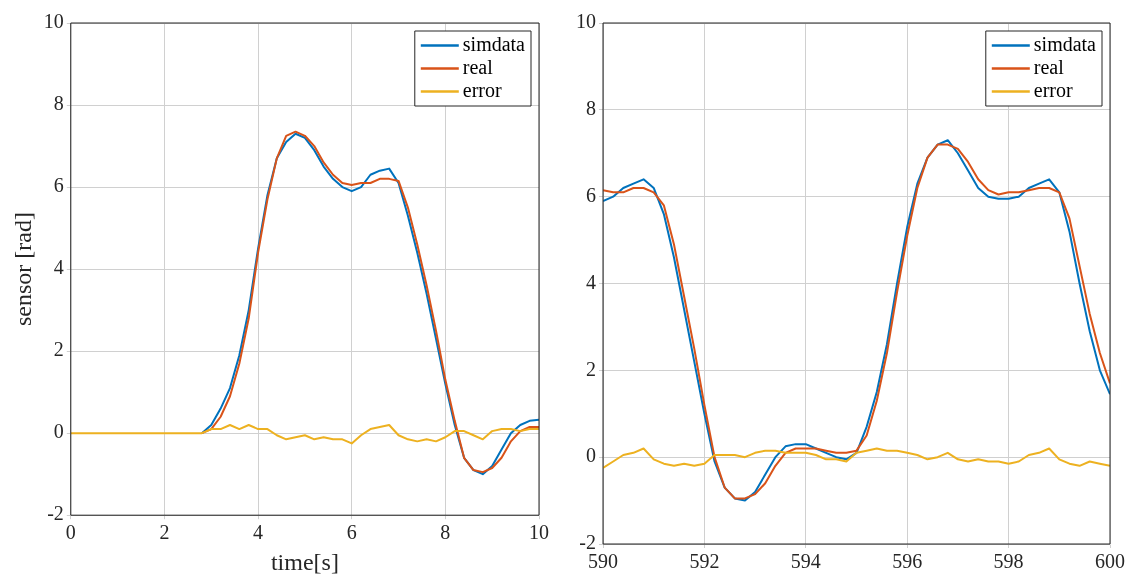  Describe the element at coordinates (55, 513) in the screenshot. I see `y-tick-label: -2` at that location.